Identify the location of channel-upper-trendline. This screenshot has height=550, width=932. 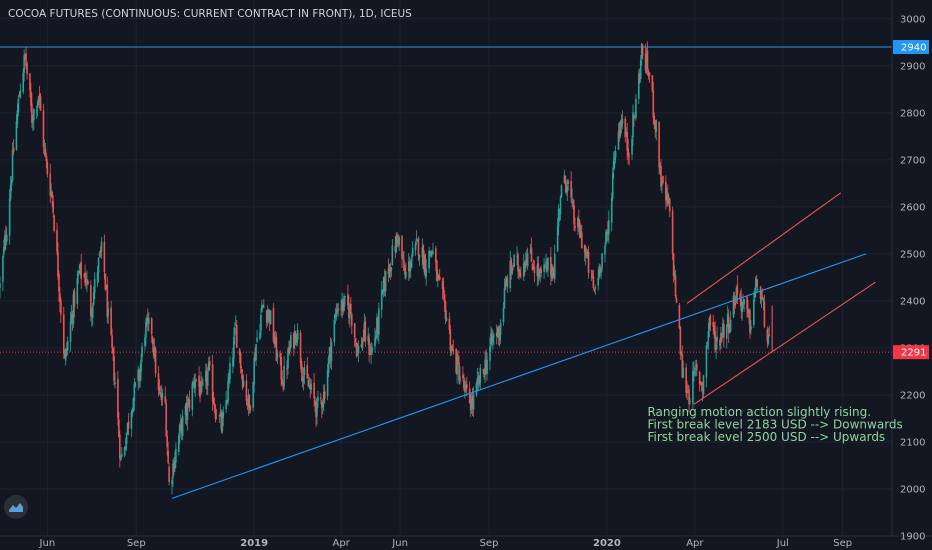
(764, 248).